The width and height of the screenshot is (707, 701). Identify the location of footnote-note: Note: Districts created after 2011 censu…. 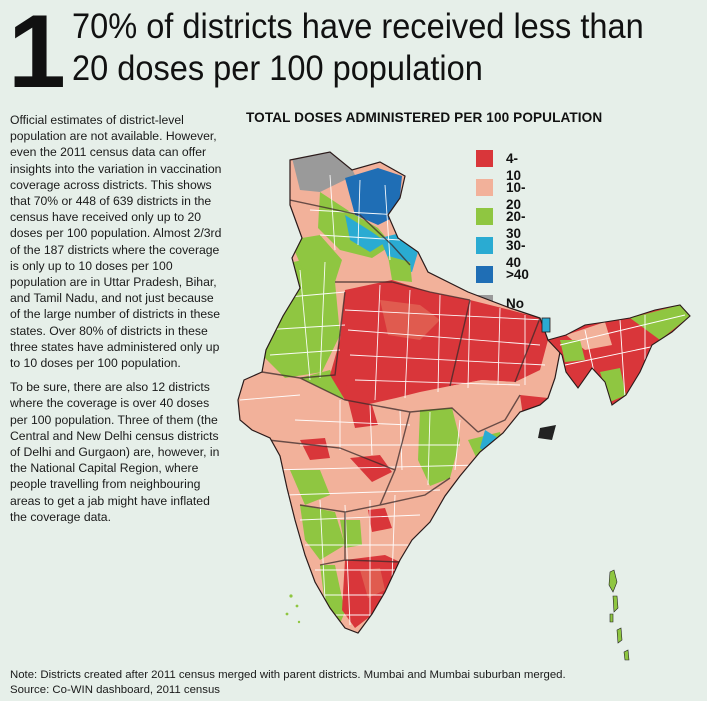
(288, 675).